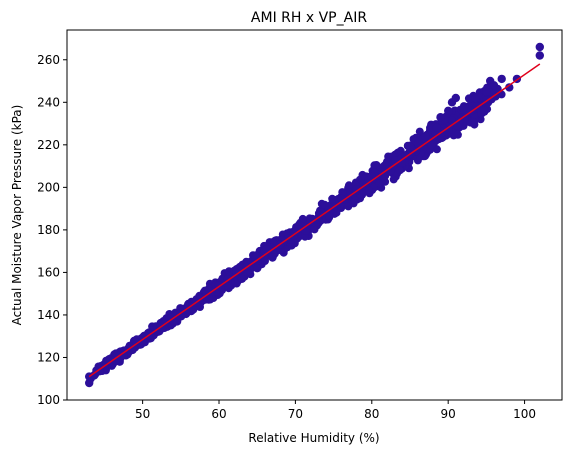 Image resolution: width=571 pixels, height=453 pixels. Describe the element at coordinates (48, 400) in the screenshot. I see `y-tick-label: 100` at that location.